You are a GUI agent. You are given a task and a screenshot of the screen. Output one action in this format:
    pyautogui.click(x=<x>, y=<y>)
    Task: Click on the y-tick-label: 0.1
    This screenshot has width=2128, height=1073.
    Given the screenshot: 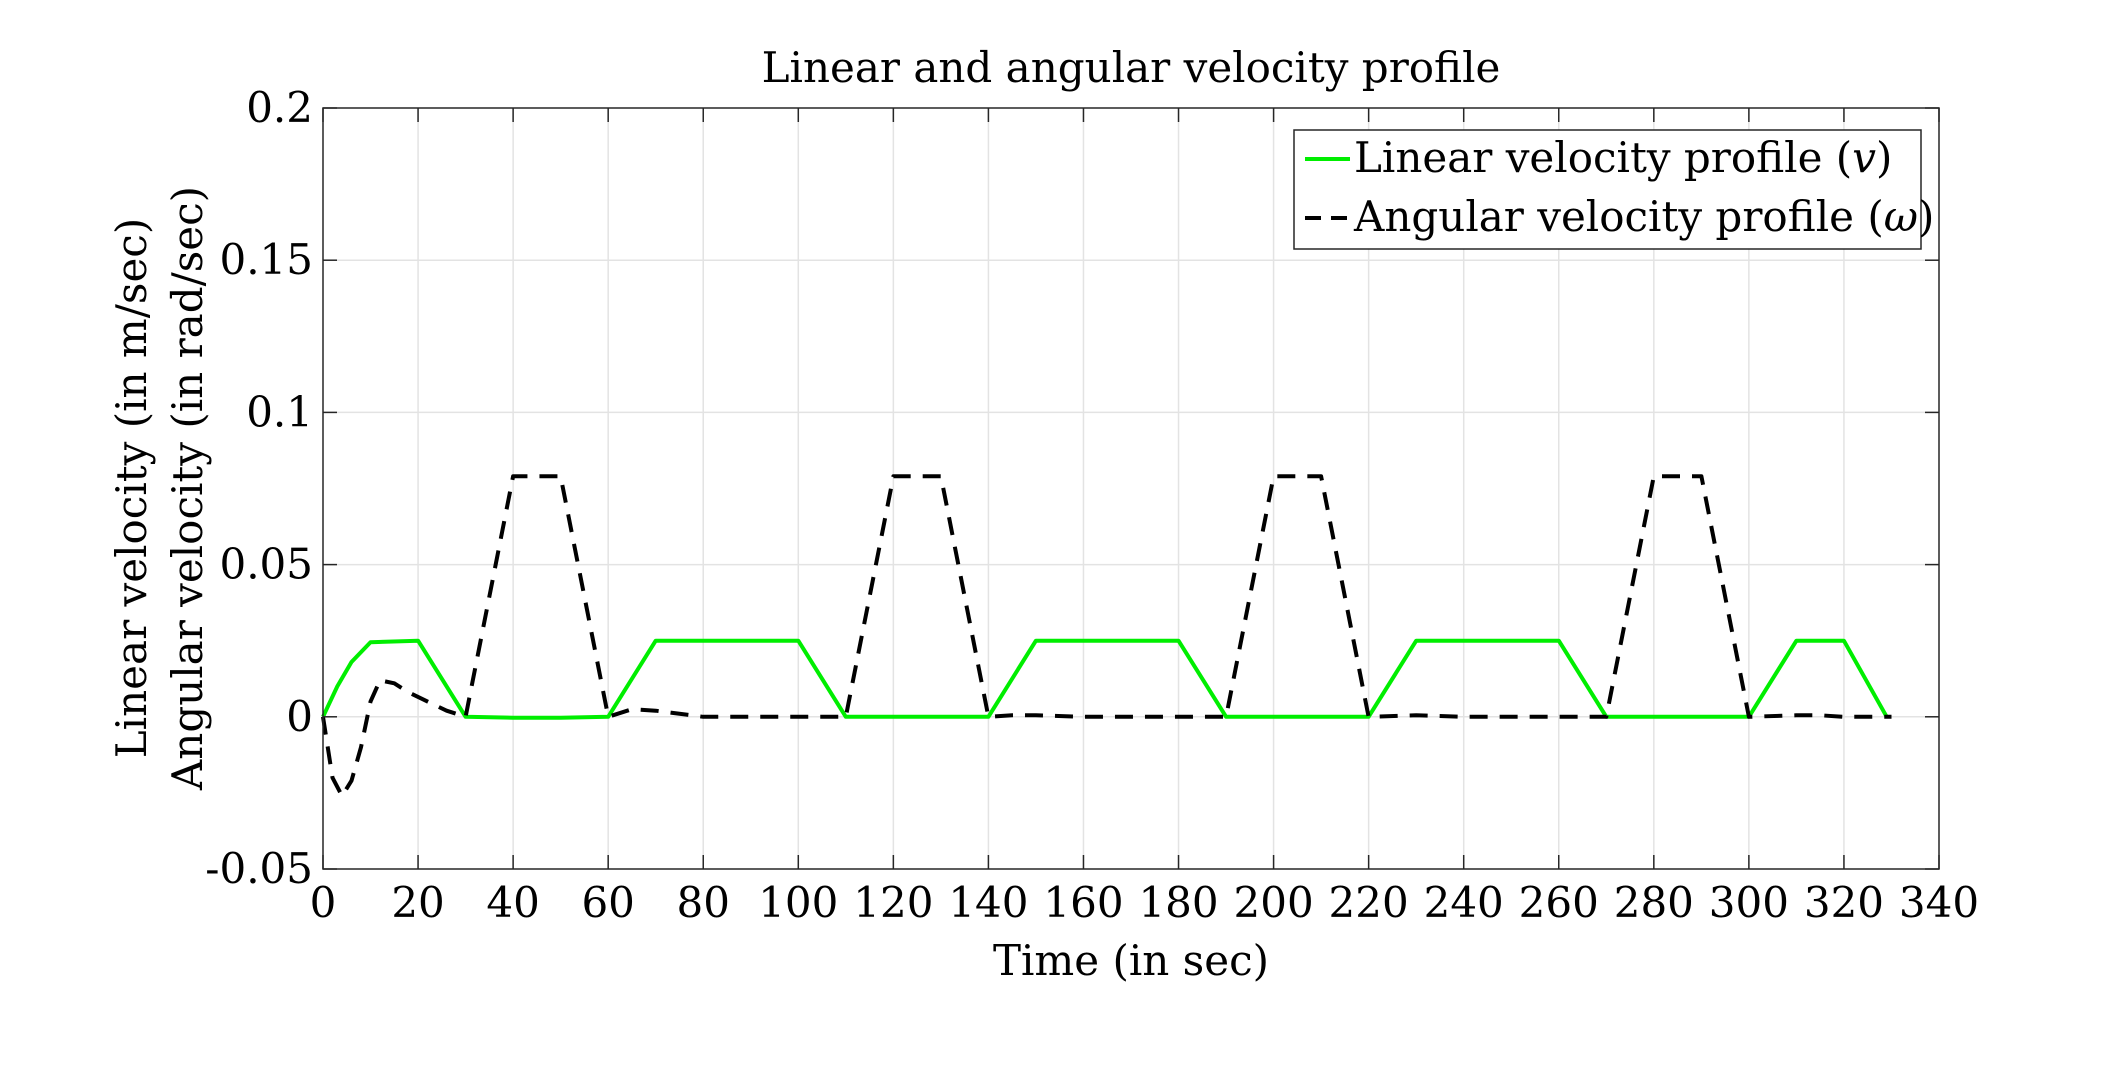 What is the action you would take?
    pyautogui.click(x=279, y=411)
    